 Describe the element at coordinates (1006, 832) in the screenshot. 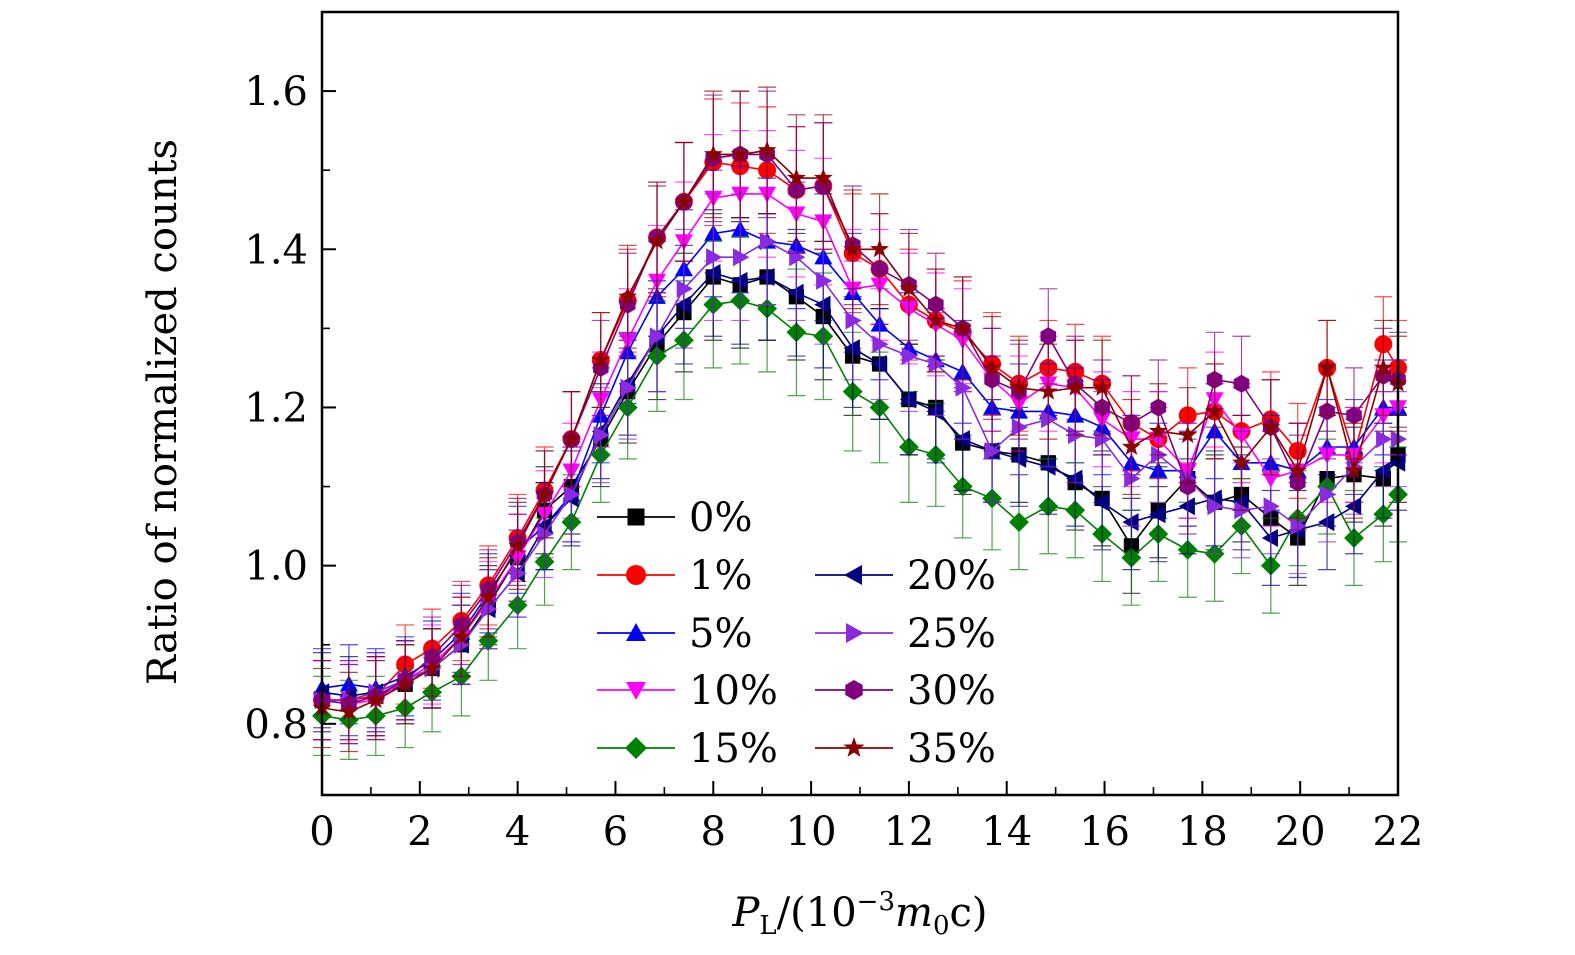

I see `x-tick-label: 14` at that location.